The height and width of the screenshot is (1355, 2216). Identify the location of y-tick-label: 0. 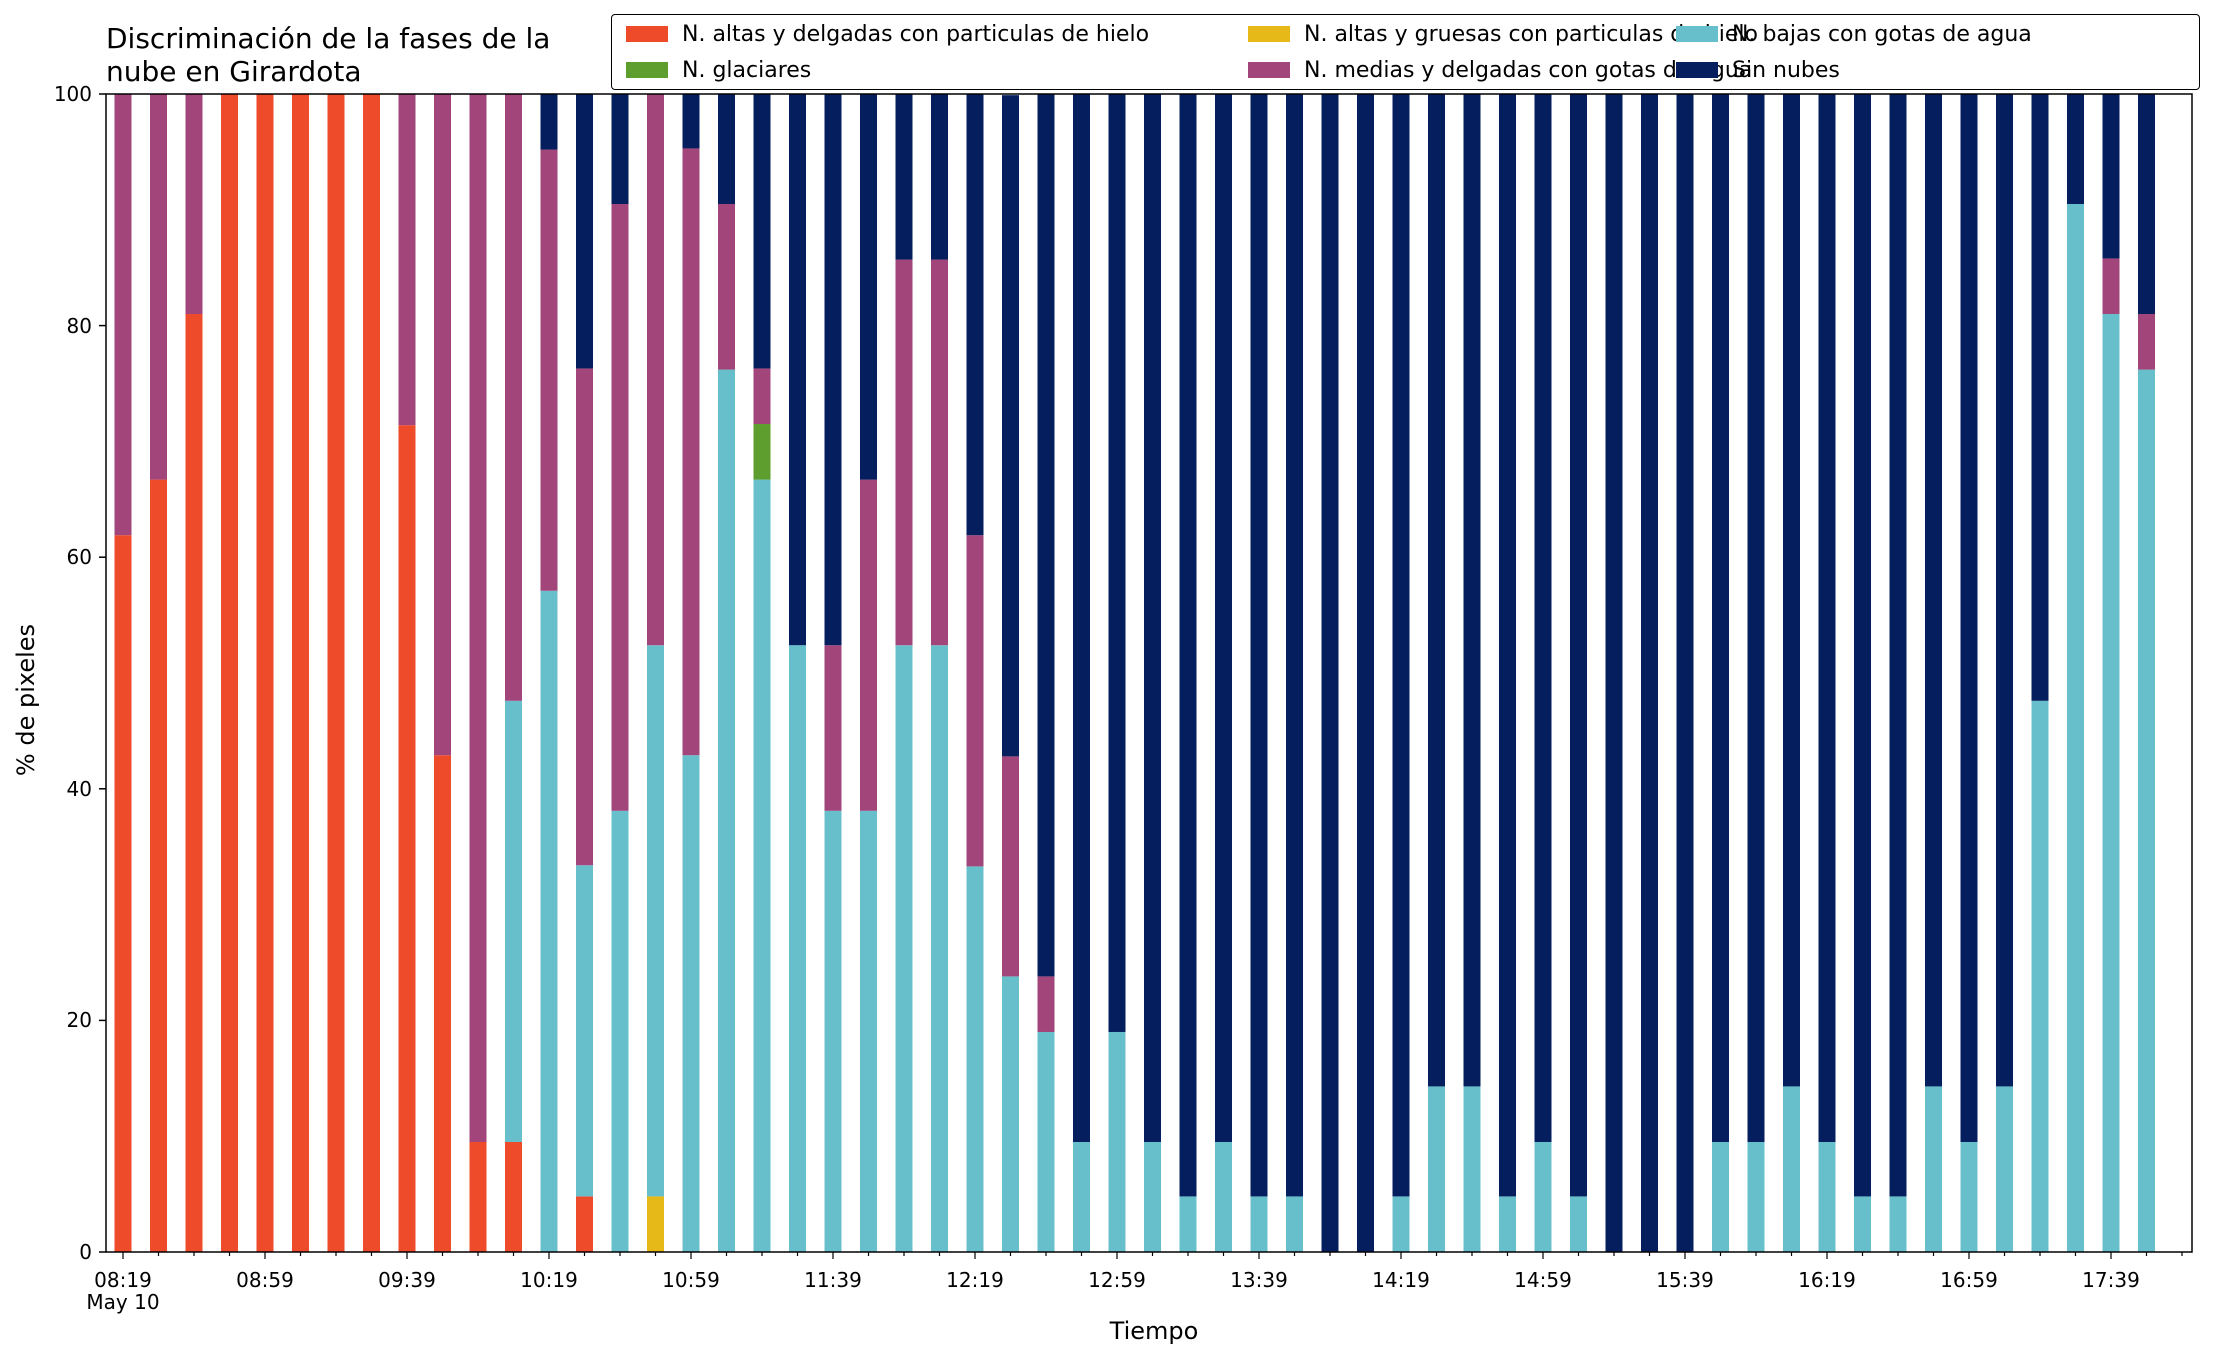
(85, 1252).